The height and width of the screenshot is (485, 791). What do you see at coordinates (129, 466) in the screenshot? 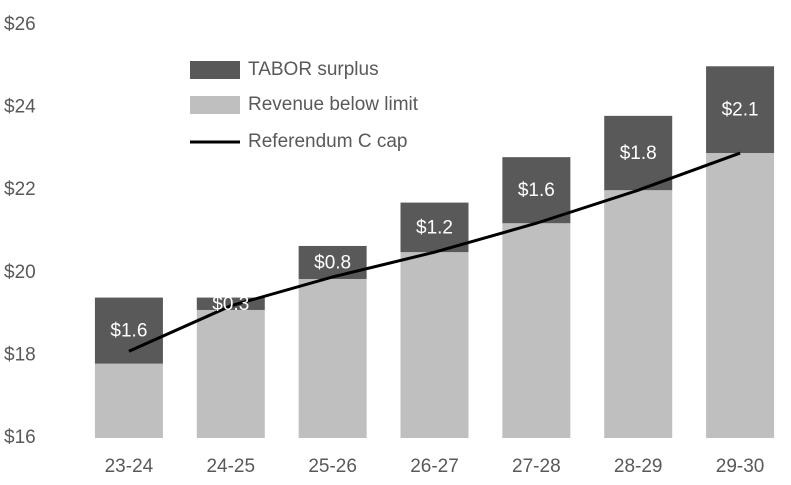
I see `x-tick-label: 23-24` at bounding box center [129, 466].